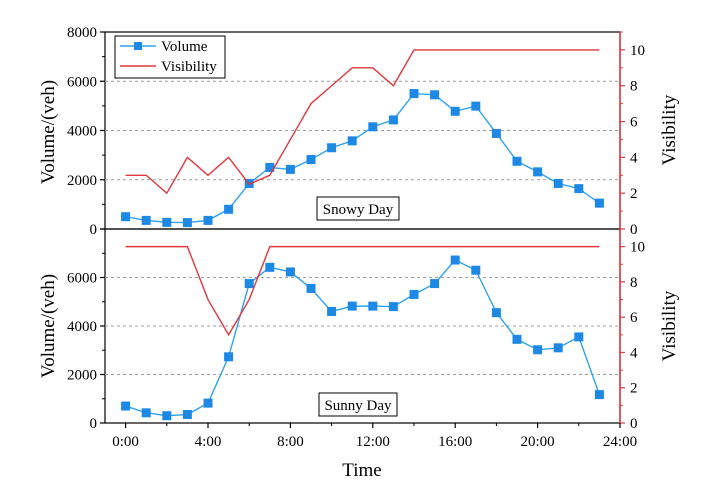 This screenshot has height=490, width=706. What do you see at coordinates (455, 442) in the screenshot?
I see `x-tick-label: 16:00` at bounding box center [455, 442].